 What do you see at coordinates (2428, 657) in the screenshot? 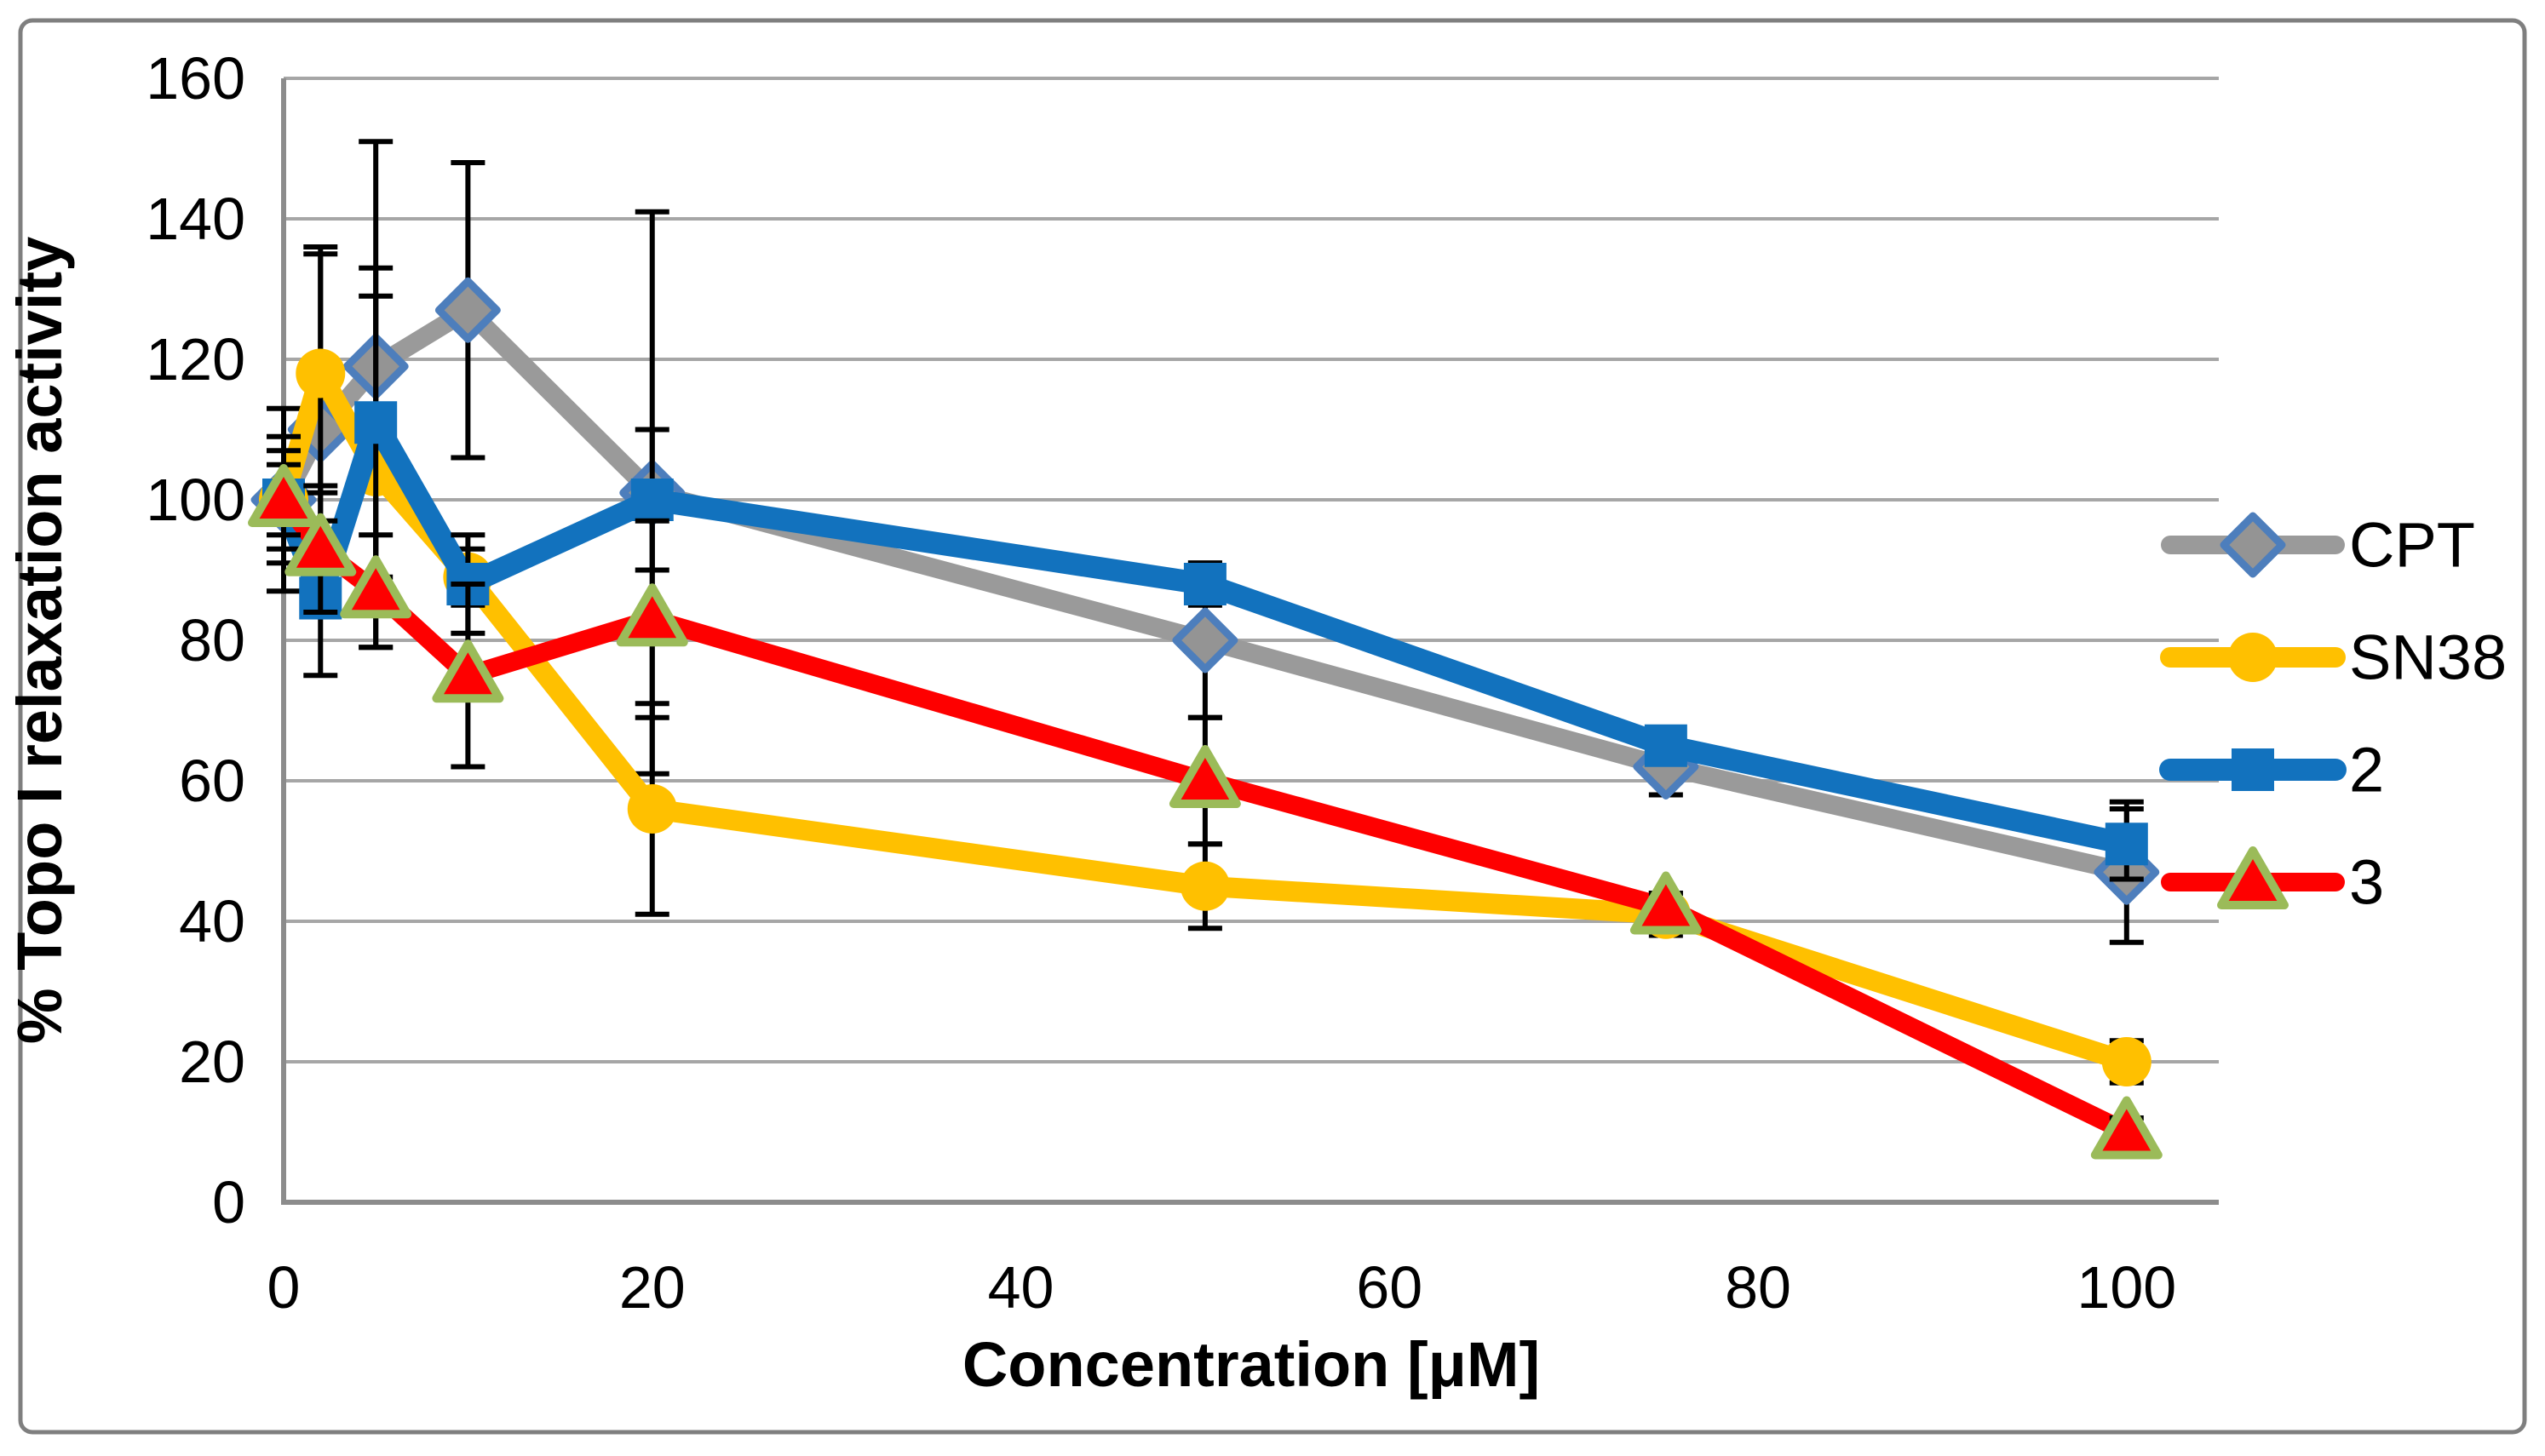
I see `legend-label-SN38: SN38` at bounding box center [2428, 657].